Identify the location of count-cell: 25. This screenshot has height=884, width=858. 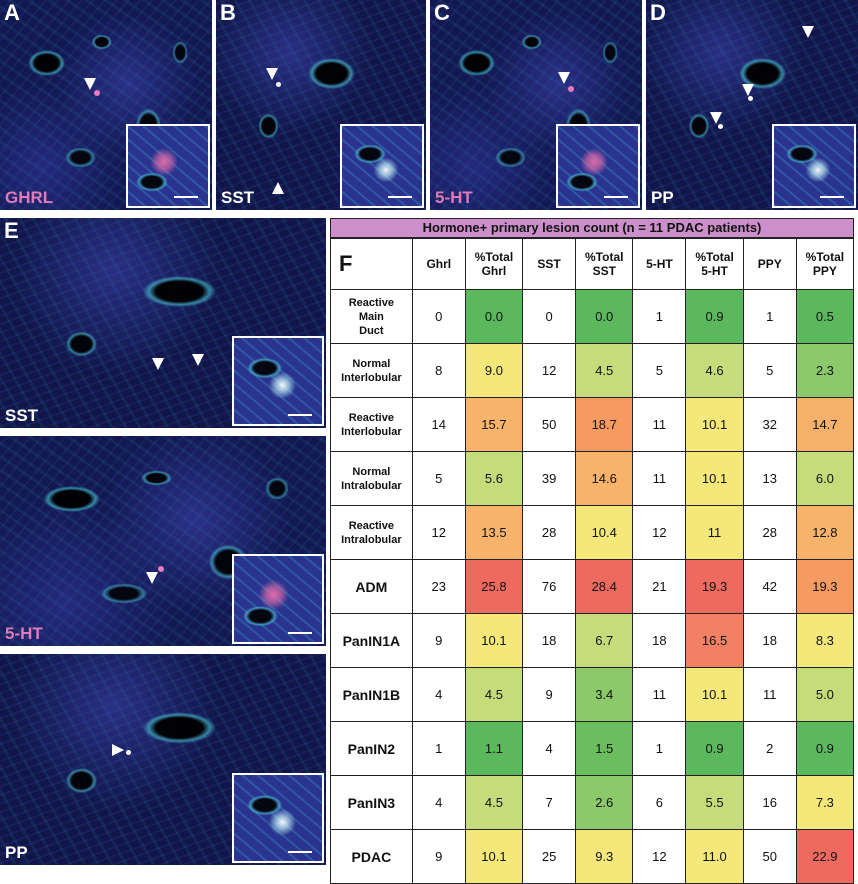
(549, 856).